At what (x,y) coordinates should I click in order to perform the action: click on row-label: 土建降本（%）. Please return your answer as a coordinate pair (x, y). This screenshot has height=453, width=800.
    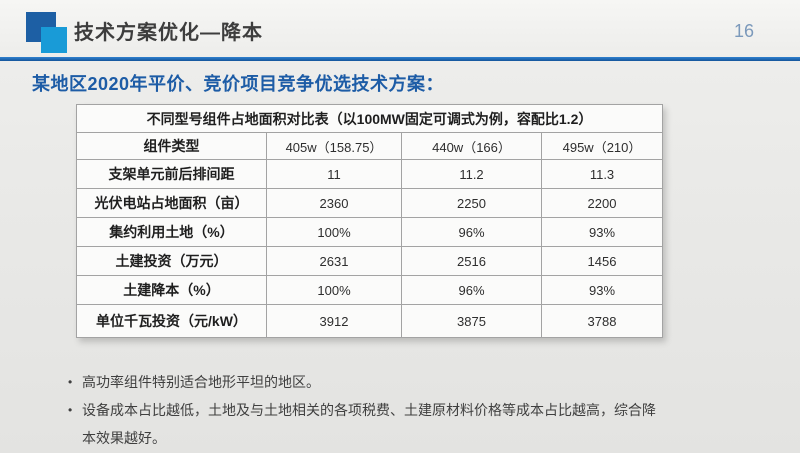
    Looking at the image, I should click on (171, 290).